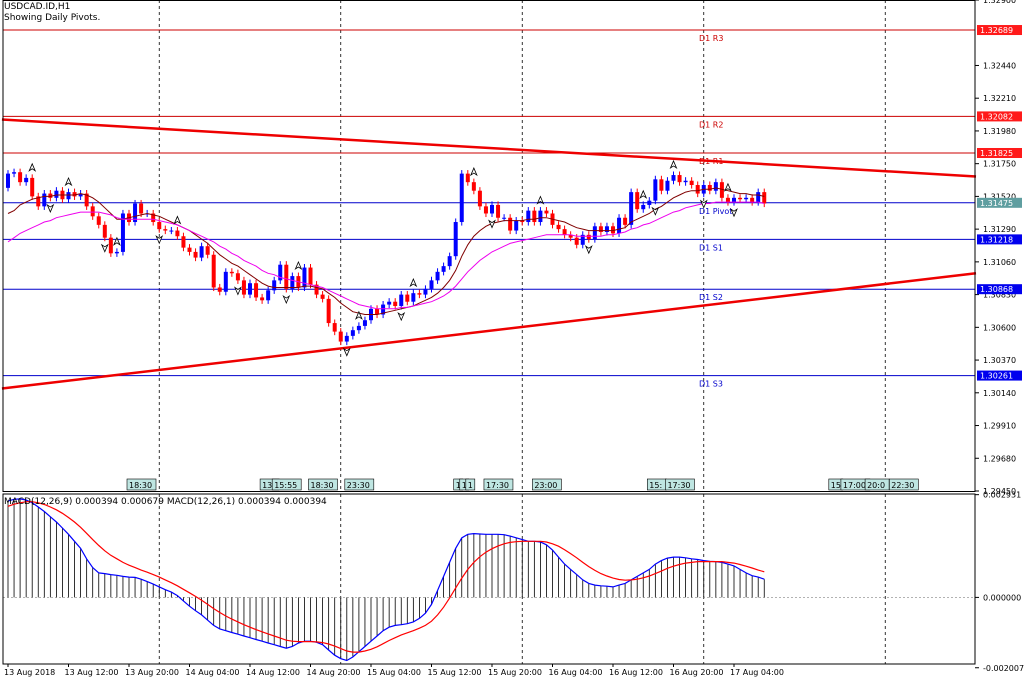 Image resolution: width=1024 pixels, height=683 pixels. What do you see at coordinates (996, 203) in the screenshot?
I see `pivot-price-tag-label: 1.31475` at bounding box center [996, 203].